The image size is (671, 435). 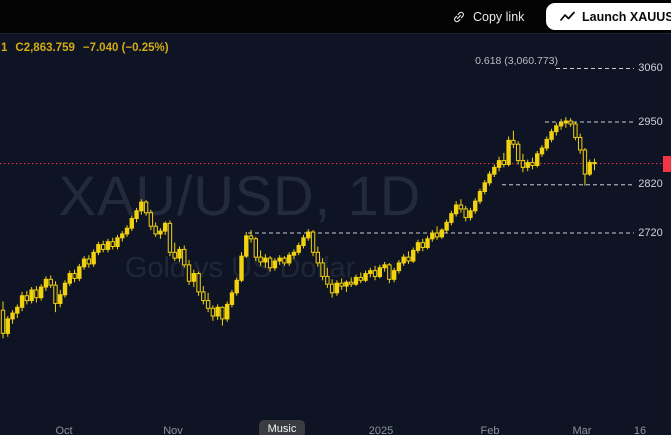 I want to click on copy-link-button: Copy link, so click(x=488, y=16).